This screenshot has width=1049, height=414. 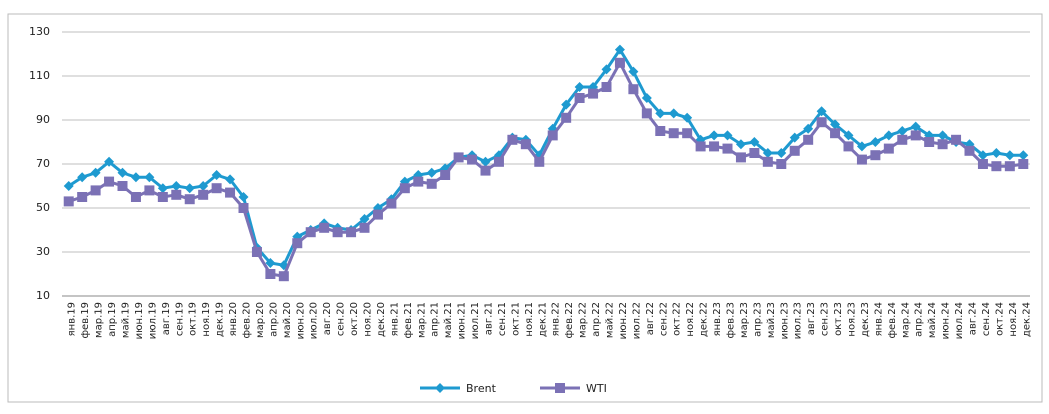 I want to click on x-tick-label: окт.23, so click(x=838, y=319).